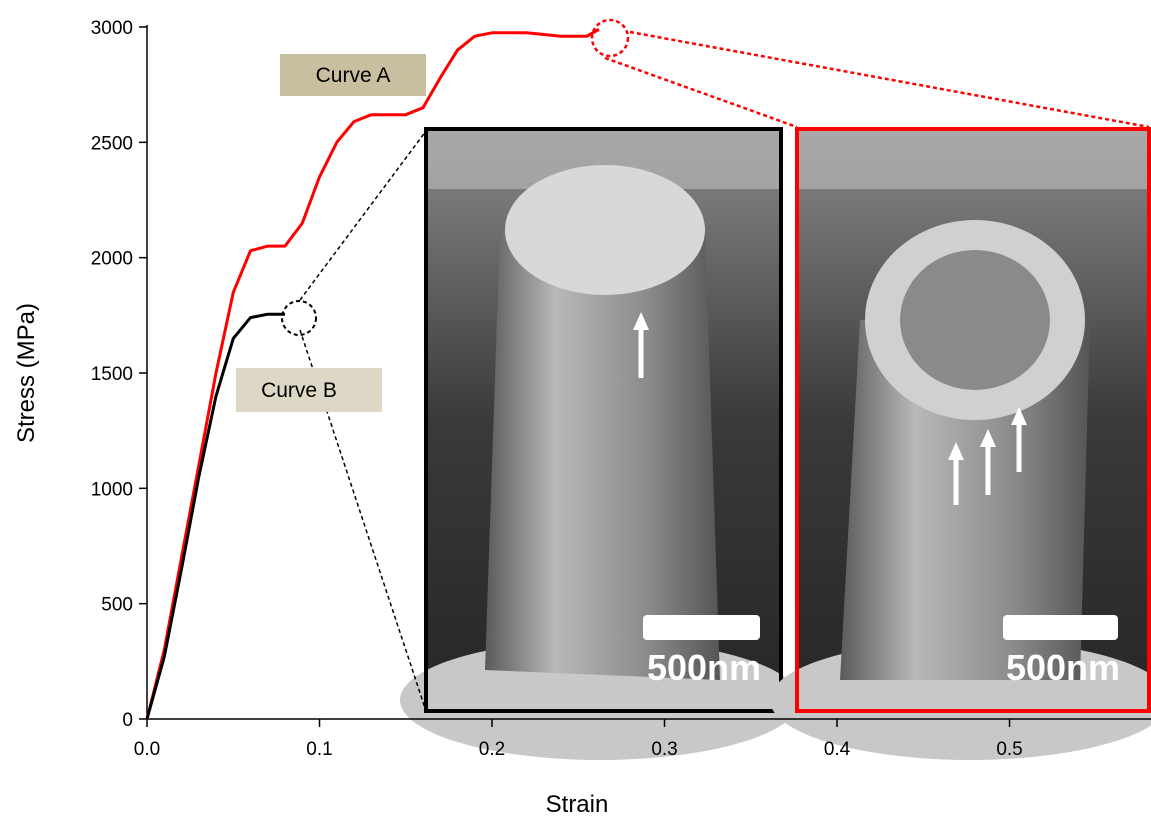 The image size is (1151, 827). I want to click on y-tick-label: 0, so click(127, 720).